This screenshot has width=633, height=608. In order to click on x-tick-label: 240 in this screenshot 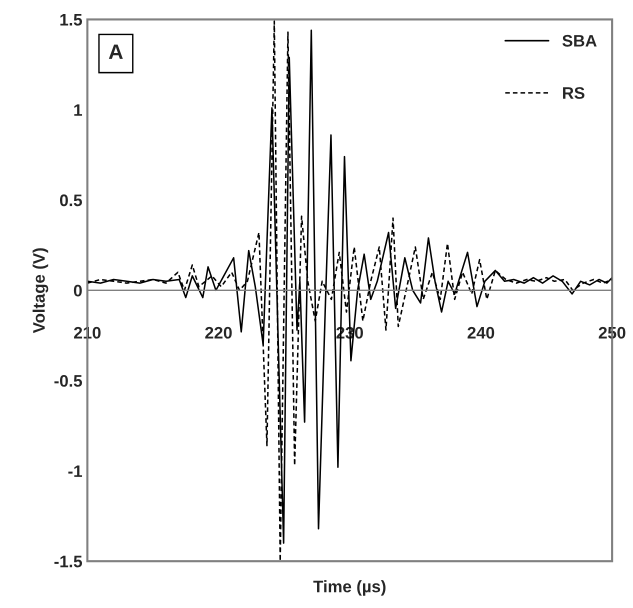, I will do `click(481, 332)`.